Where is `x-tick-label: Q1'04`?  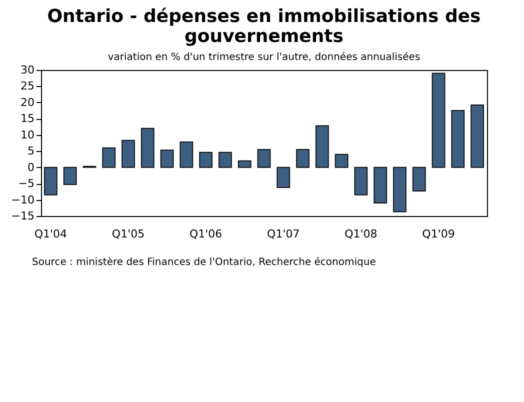 x-tick-label: Q1'04 is located at coordinates (51, 234).